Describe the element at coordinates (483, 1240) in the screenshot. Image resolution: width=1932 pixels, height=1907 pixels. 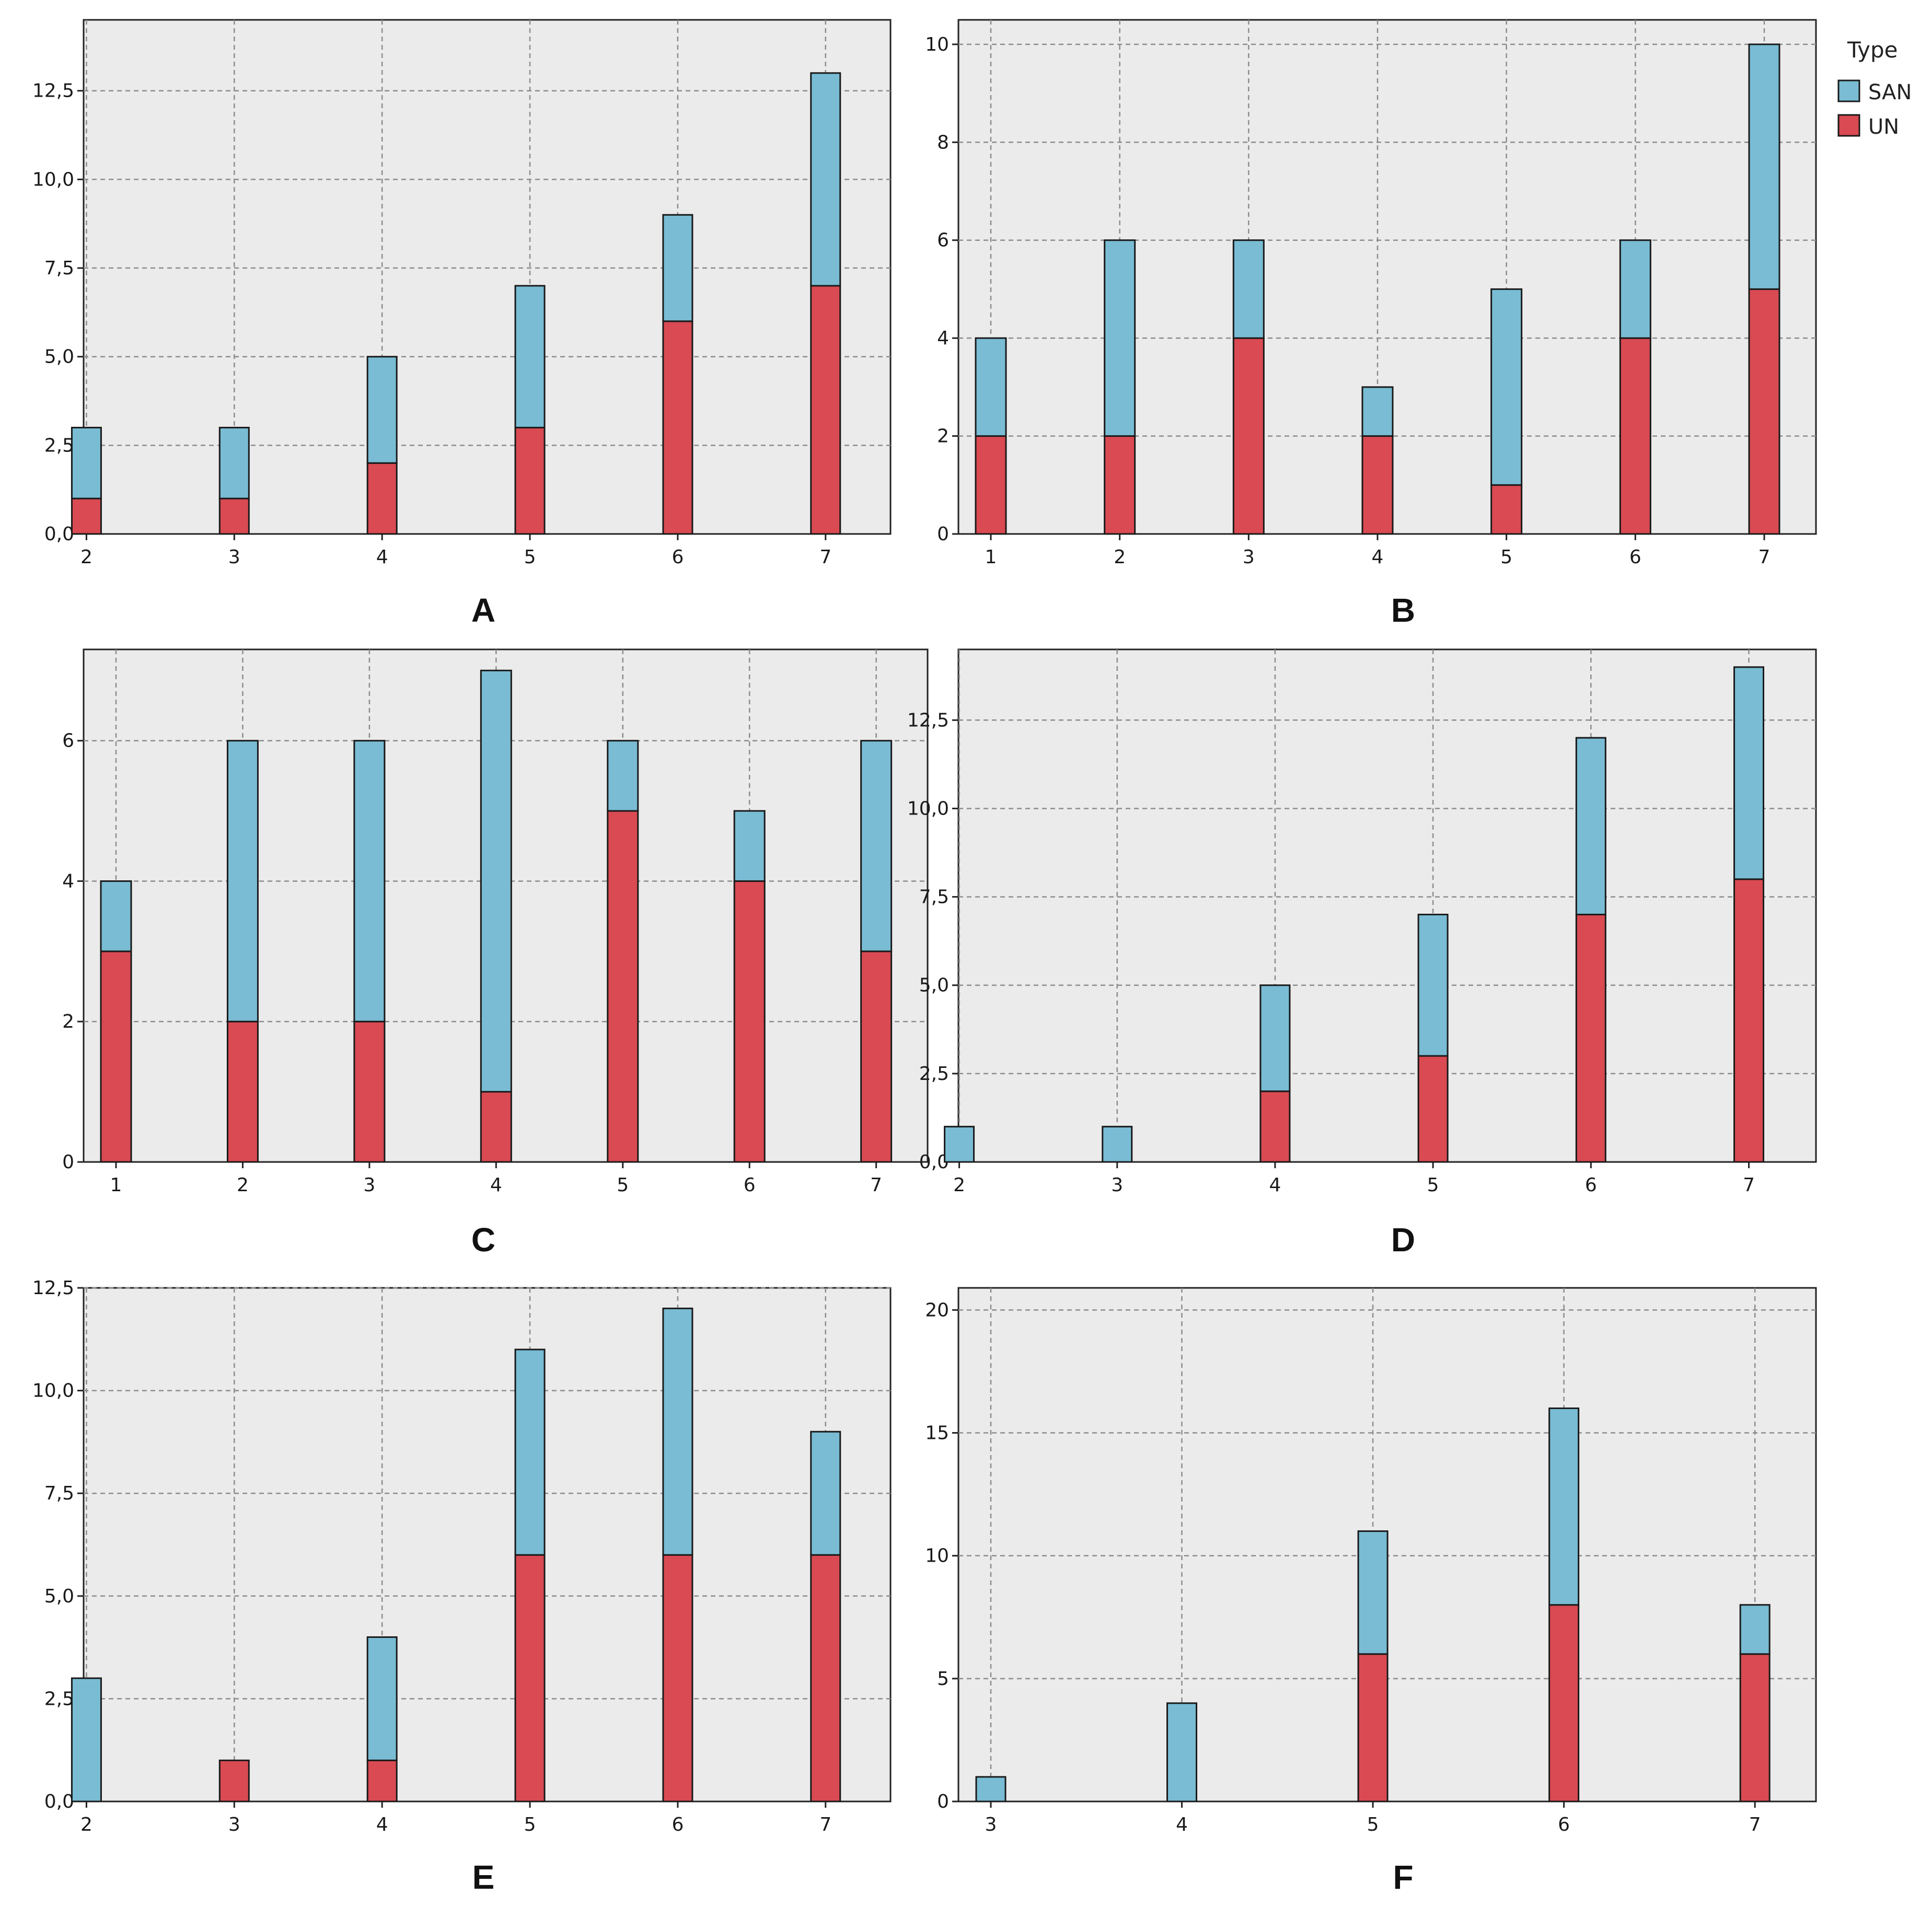
I see `panel-label: C` at that location.